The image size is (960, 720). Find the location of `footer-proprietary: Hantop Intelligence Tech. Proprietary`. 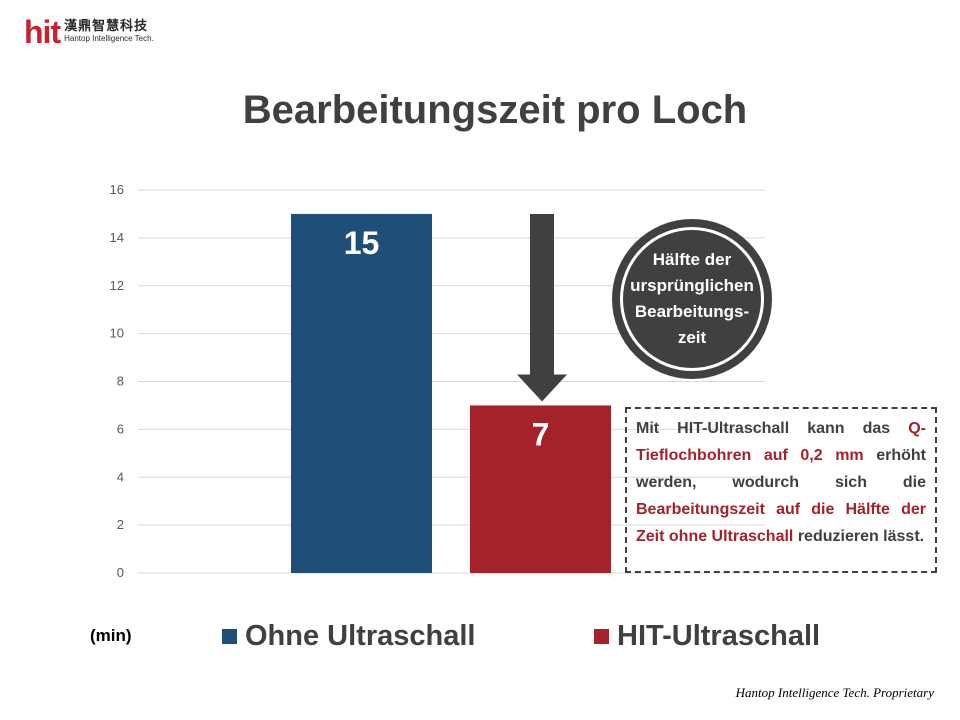

footer-proprietary: Hantop Intelligence Tech. Proprietary is located at coordinates (834, 692).